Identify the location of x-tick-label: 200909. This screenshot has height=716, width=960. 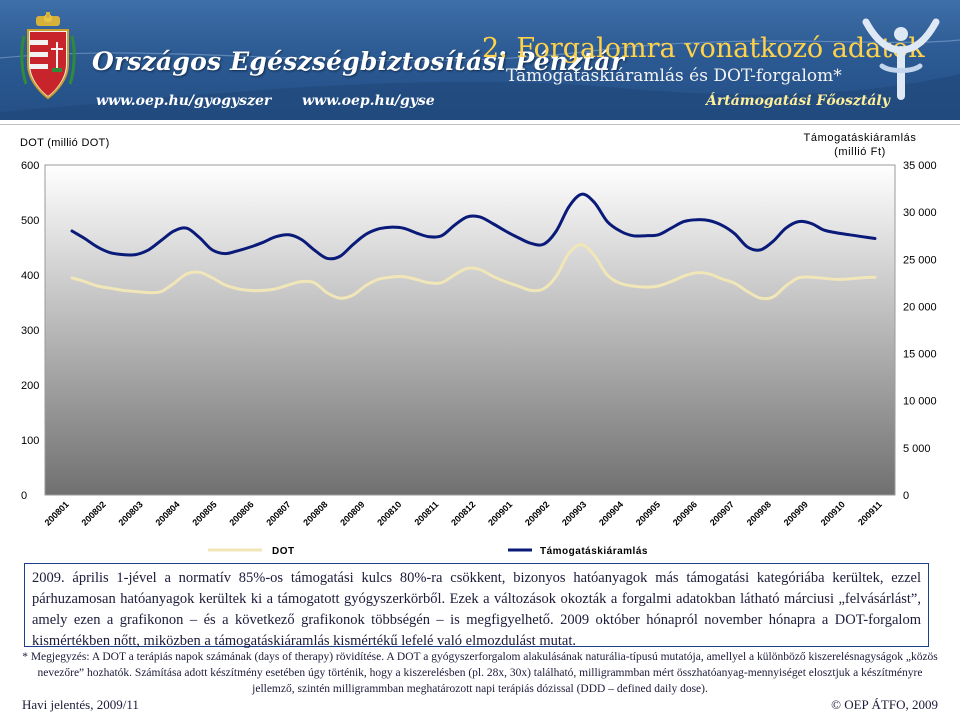
(796, 513).